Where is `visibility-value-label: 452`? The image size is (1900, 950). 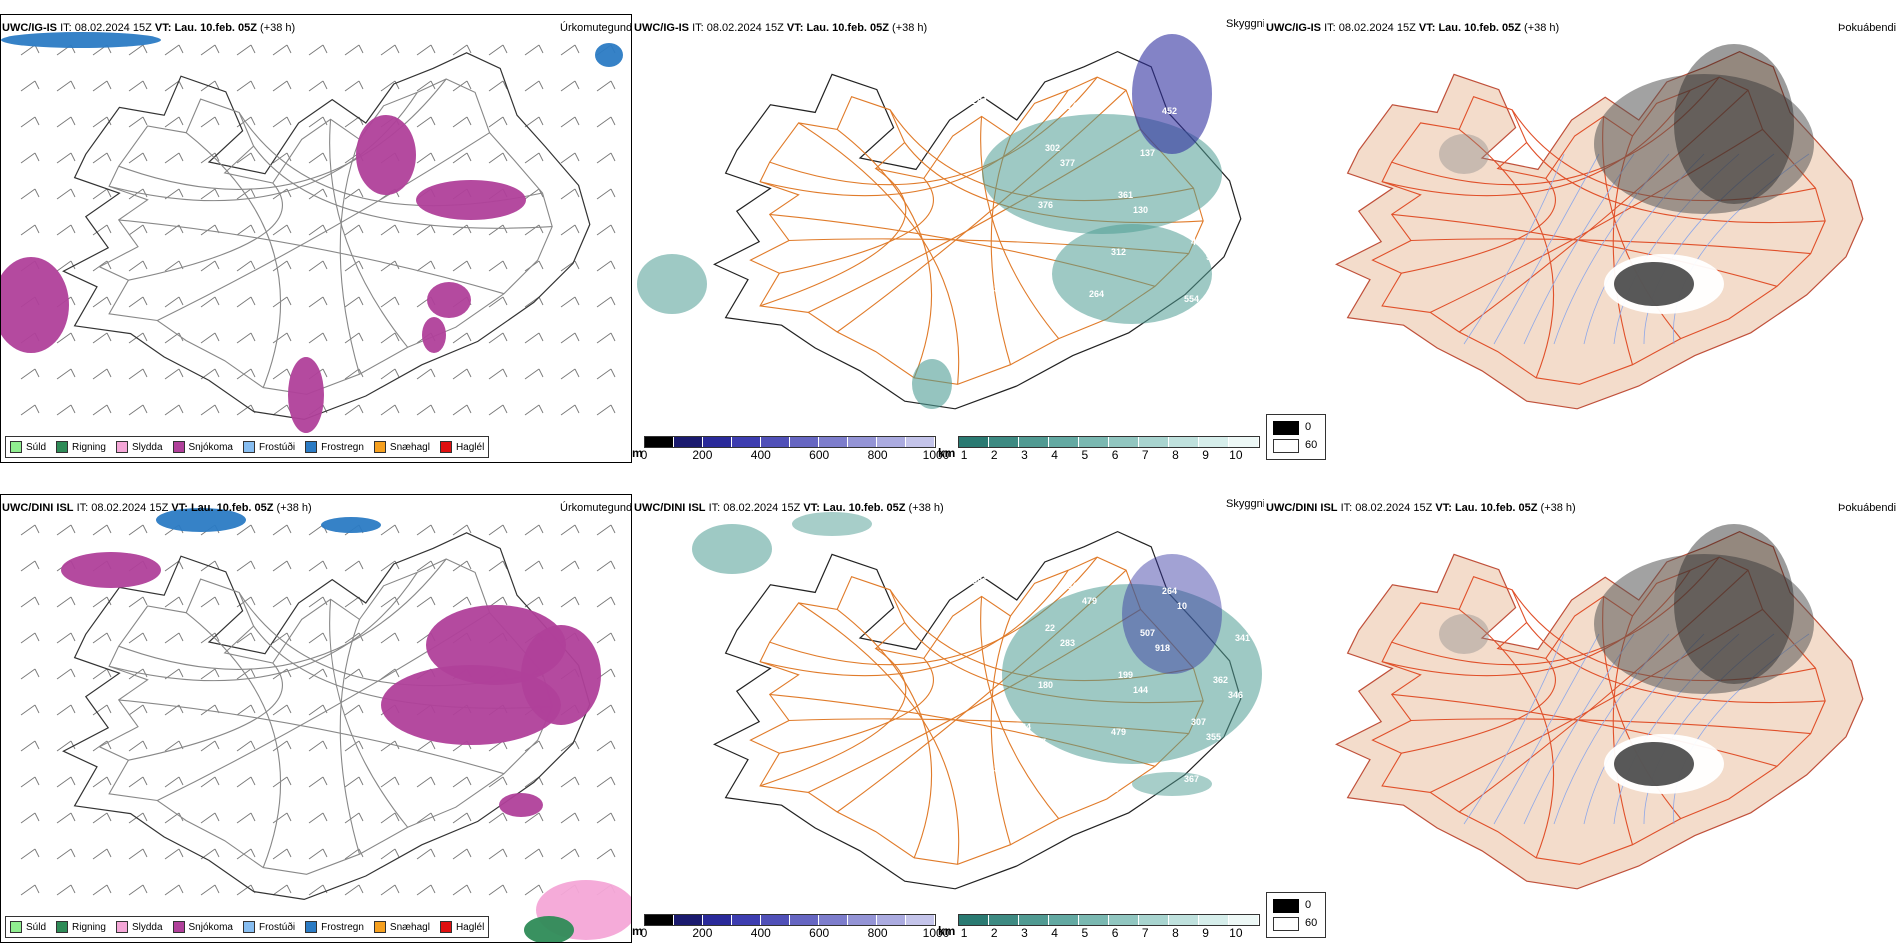
visibility-value-label: 452 is located at coordinates (1169, 111).